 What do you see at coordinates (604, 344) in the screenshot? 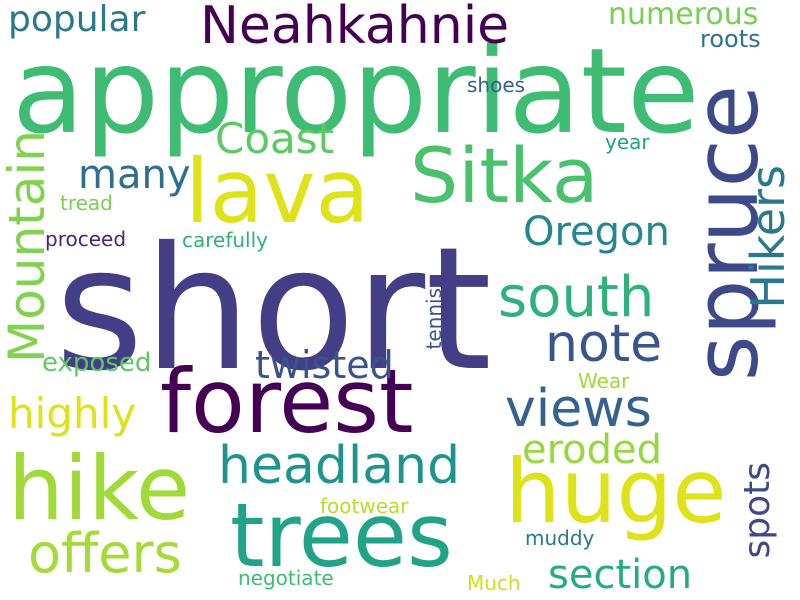
I see `word-note: note` at bounding box center [604, 344].